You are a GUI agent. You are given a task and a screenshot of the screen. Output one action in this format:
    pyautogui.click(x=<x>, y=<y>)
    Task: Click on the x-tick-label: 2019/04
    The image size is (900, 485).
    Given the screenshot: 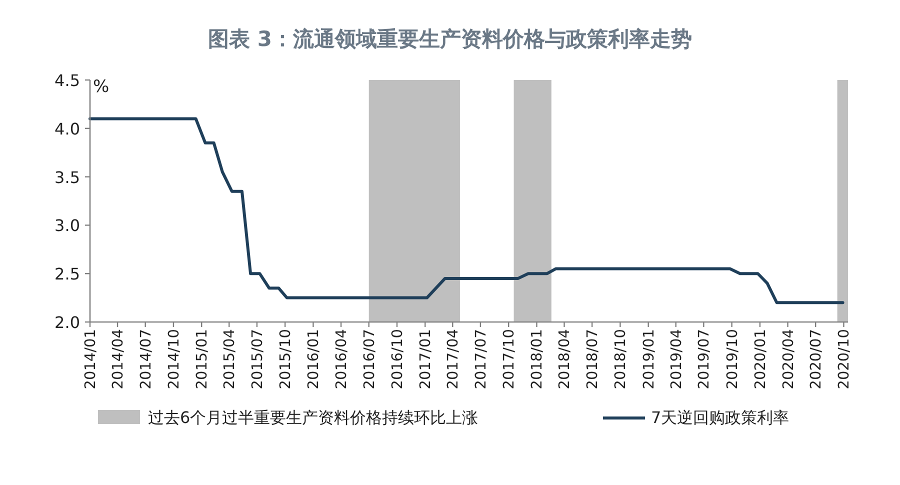 What is the action you would take?
    pyautogui.click(x=676, y=359)
    